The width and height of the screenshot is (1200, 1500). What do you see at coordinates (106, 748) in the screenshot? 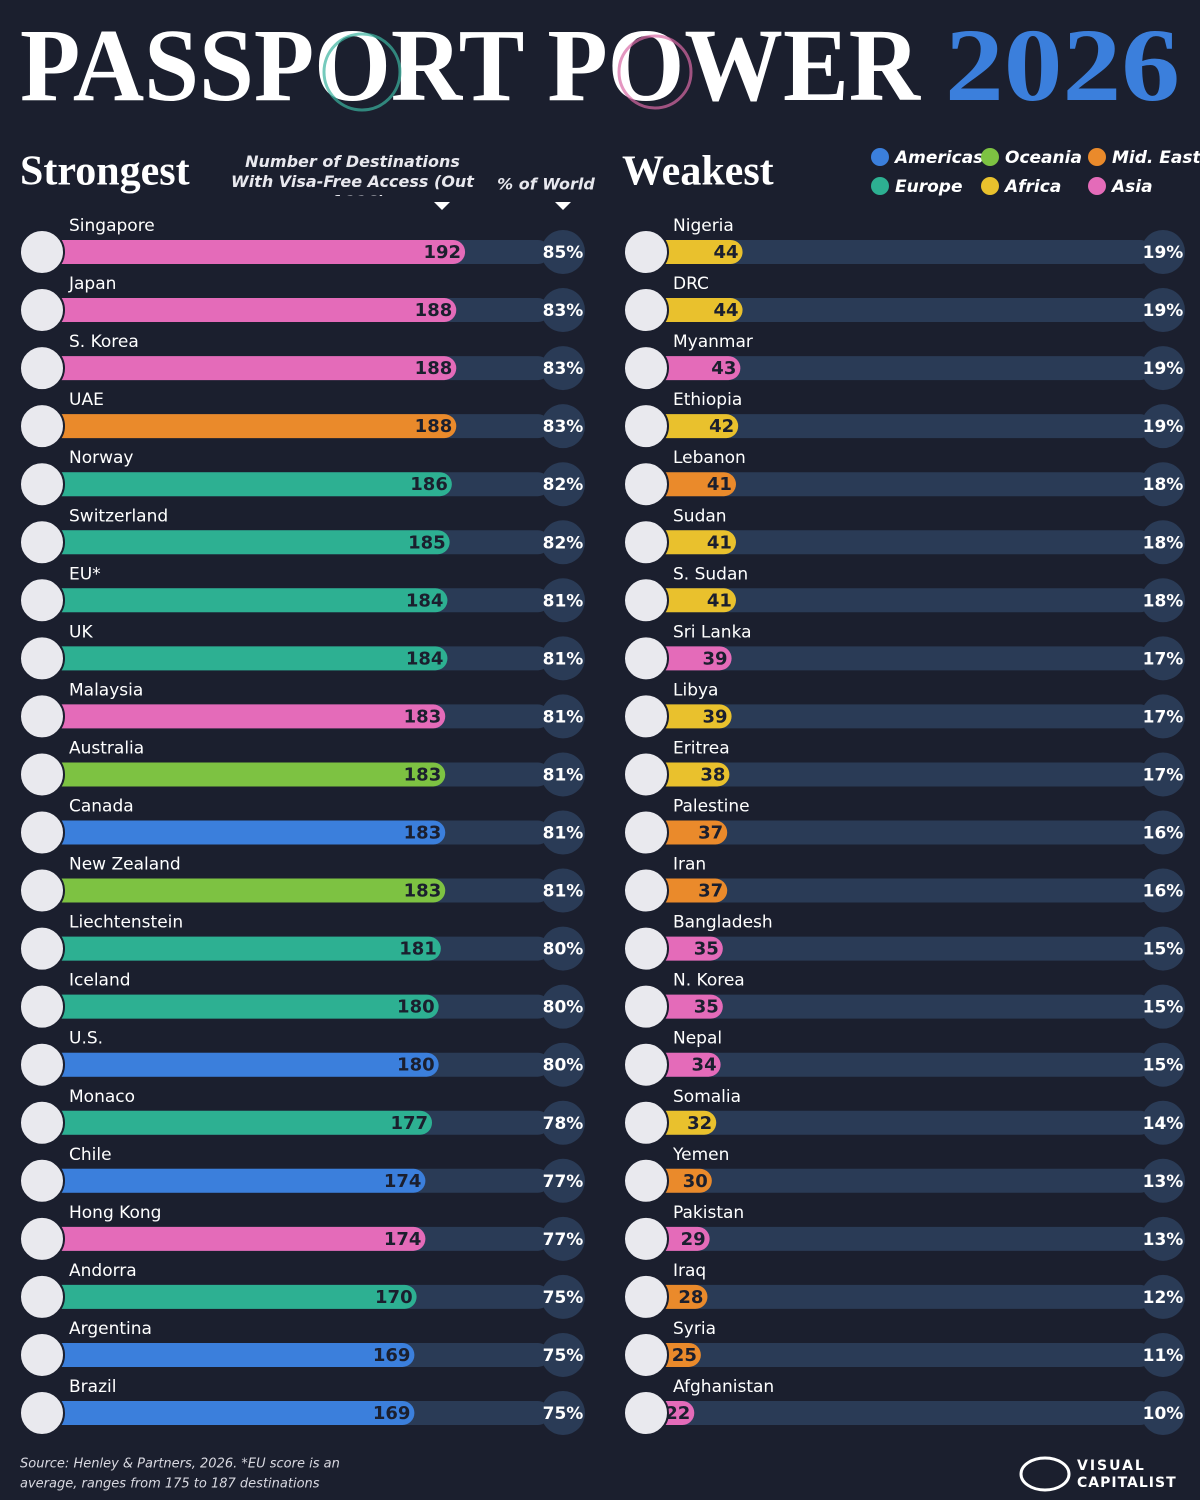
I see `country-name: Australia` at bounding box center [106, 748].